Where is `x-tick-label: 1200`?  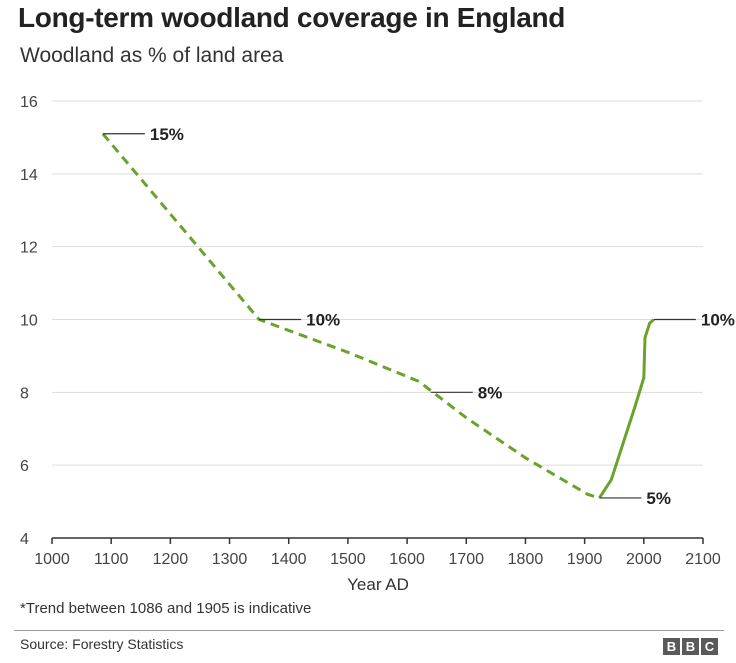
x-tick-label: 1200 is located at coordinates (171, 559).